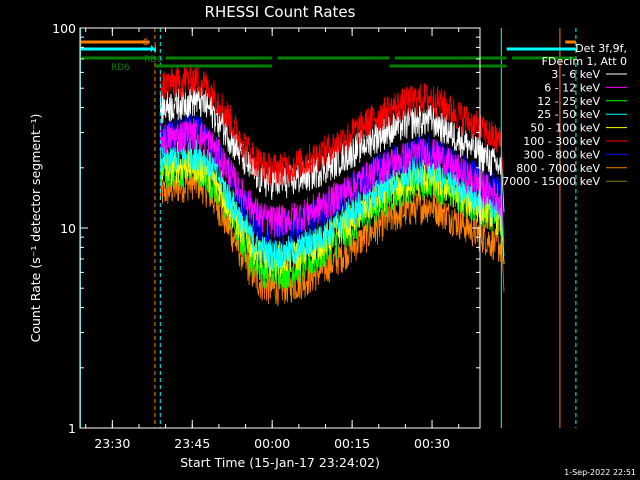 This screenshot has width=640, height=480. I want to click on flag-label: RD6, so click(120, 68).